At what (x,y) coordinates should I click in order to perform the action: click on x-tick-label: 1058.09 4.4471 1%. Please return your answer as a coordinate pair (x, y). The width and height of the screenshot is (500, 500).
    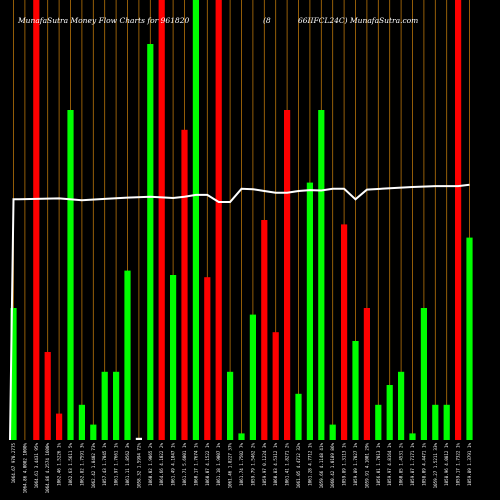
    Looking at the image, I should click on (423, 464).